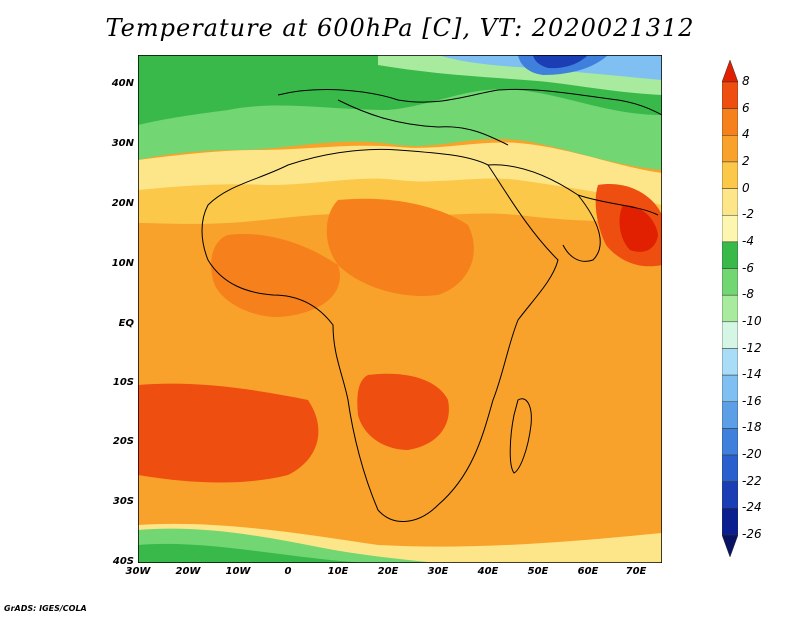  What do you see at coordinates (638, 228) in the screenshot?
I see `hottest-area` at bounding box center [638, 228].